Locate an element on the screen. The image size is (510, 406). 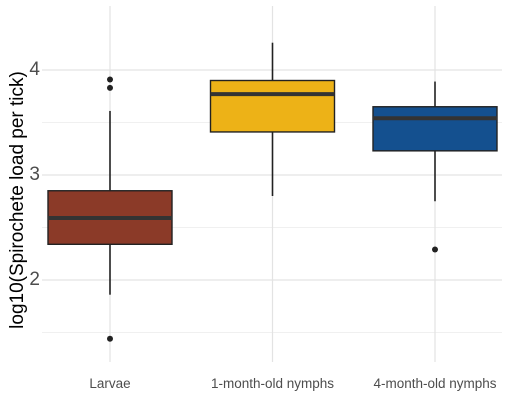
x-tick-label: 4-month-old nymphs is located at coordinates (434, 383).